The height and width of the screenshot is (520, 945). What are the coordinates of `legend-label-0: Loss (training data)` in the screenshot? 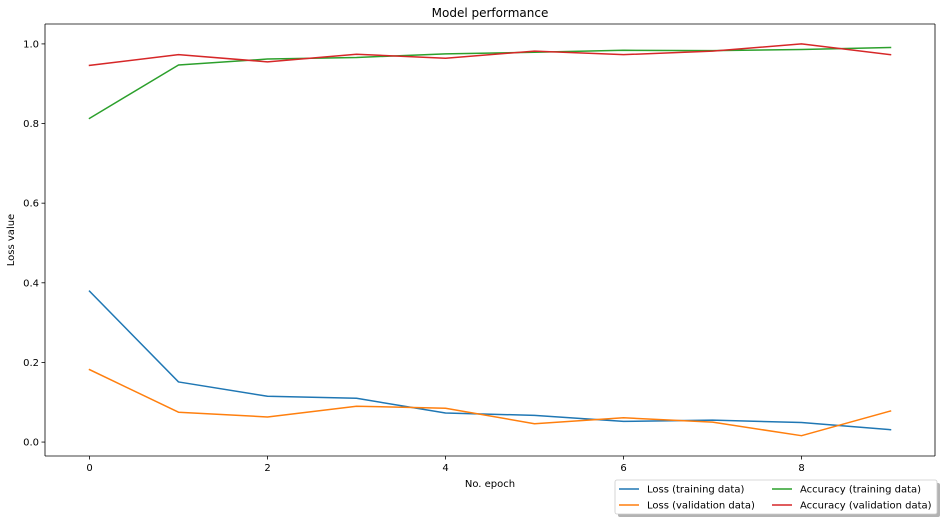 It's located at (695, 490).